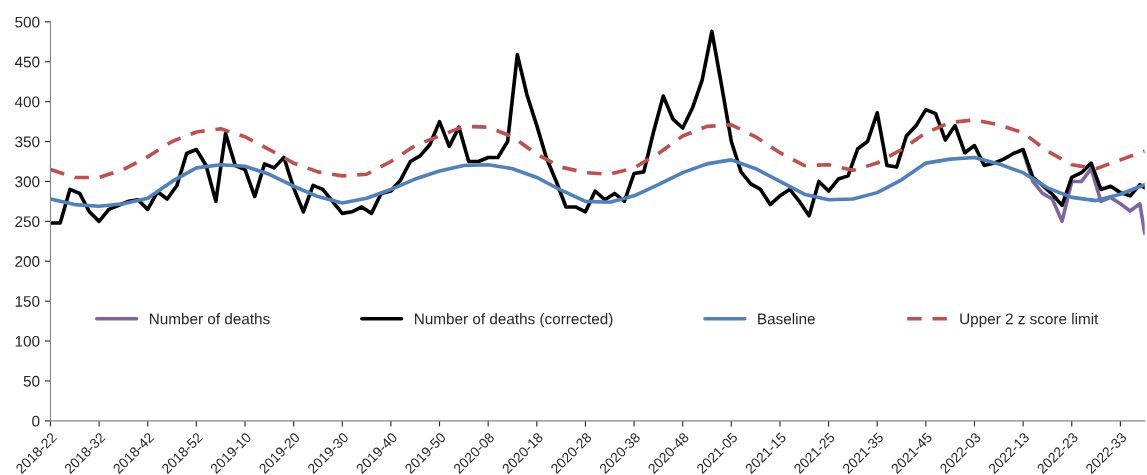 The width and height of the screenshot is (1147, 475). I want to click on y-tick-label: 0, so click(36, 421).